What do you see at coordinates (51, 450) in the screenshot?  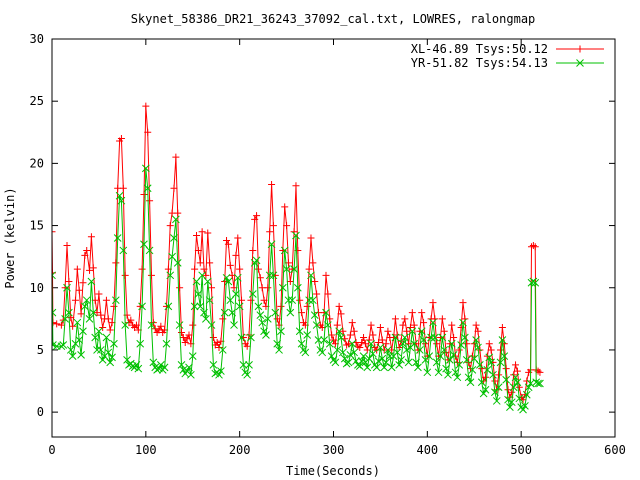 I see `x-tick-label: 0` at bounding box center [51, 450].